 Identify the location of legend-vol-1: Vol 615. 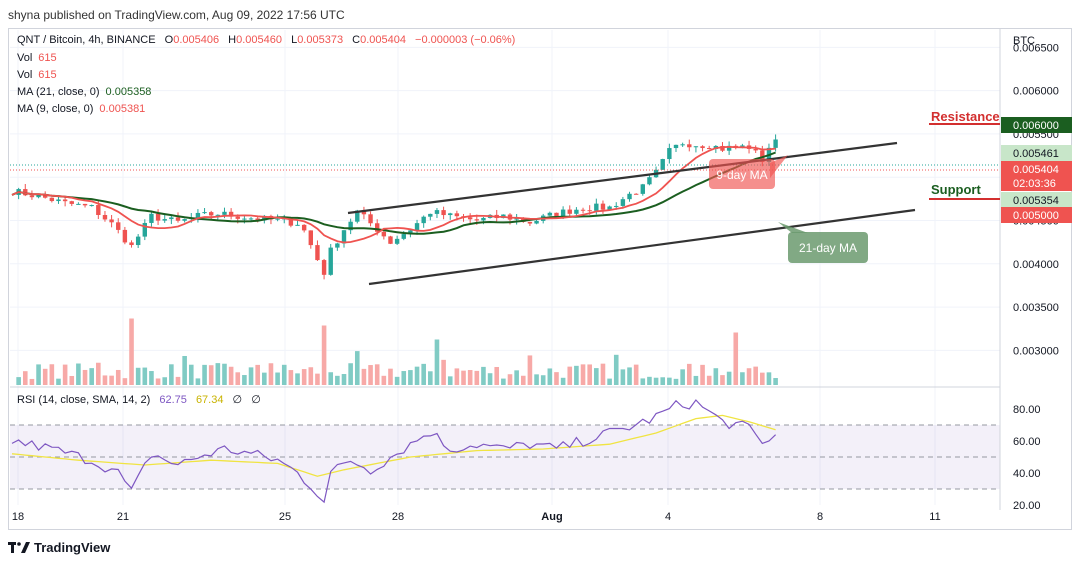
(37, 58).